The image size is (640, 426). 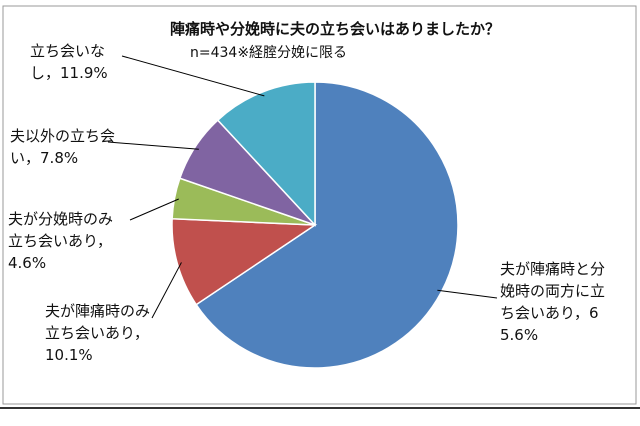 I want to click on category-label: 夫が陣痛時と分娩時の両方に立ち会いあり，, so click(x=553, y=291).